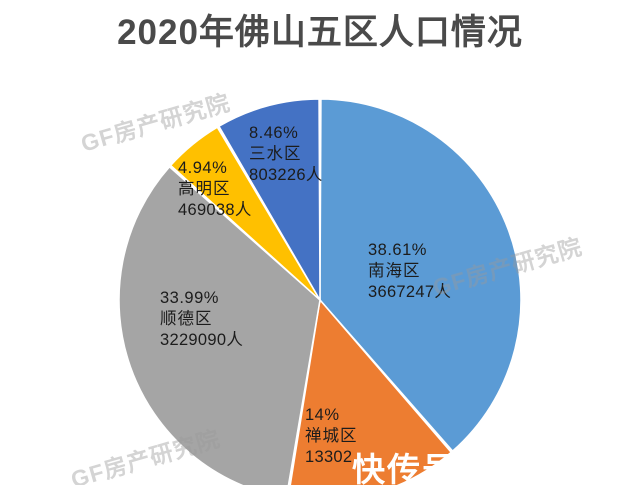 The width and height of the screenshot is (640, 485). I want to click on slice-percent-nanhai: 38.61%, so click(397, 250).